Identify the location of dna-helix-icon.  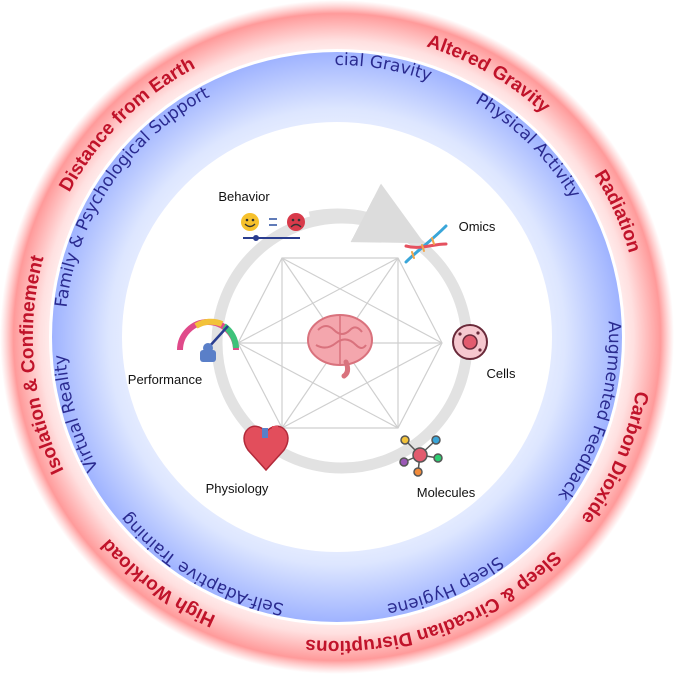
(426, 244).